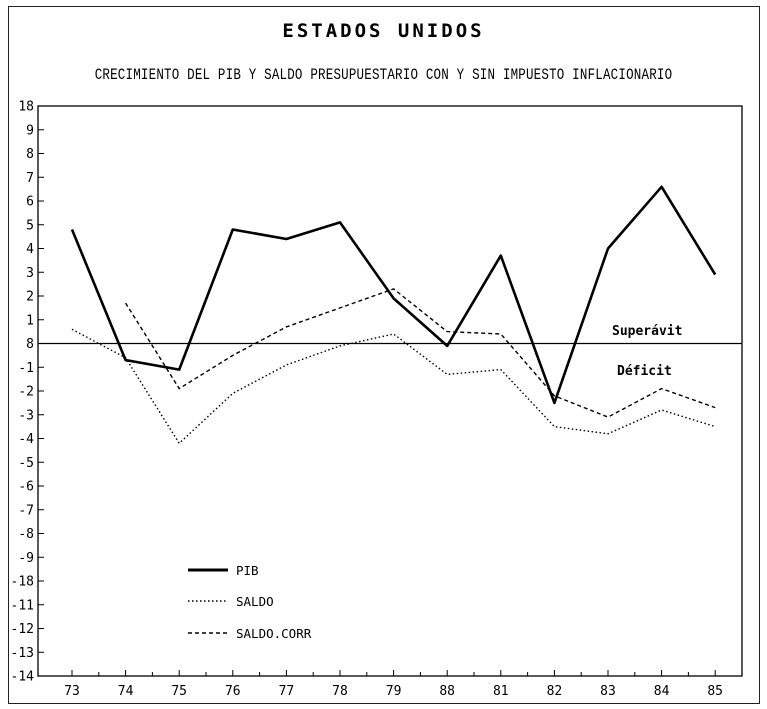  I want to click on y-tick-label: 4, so click(30, 249).